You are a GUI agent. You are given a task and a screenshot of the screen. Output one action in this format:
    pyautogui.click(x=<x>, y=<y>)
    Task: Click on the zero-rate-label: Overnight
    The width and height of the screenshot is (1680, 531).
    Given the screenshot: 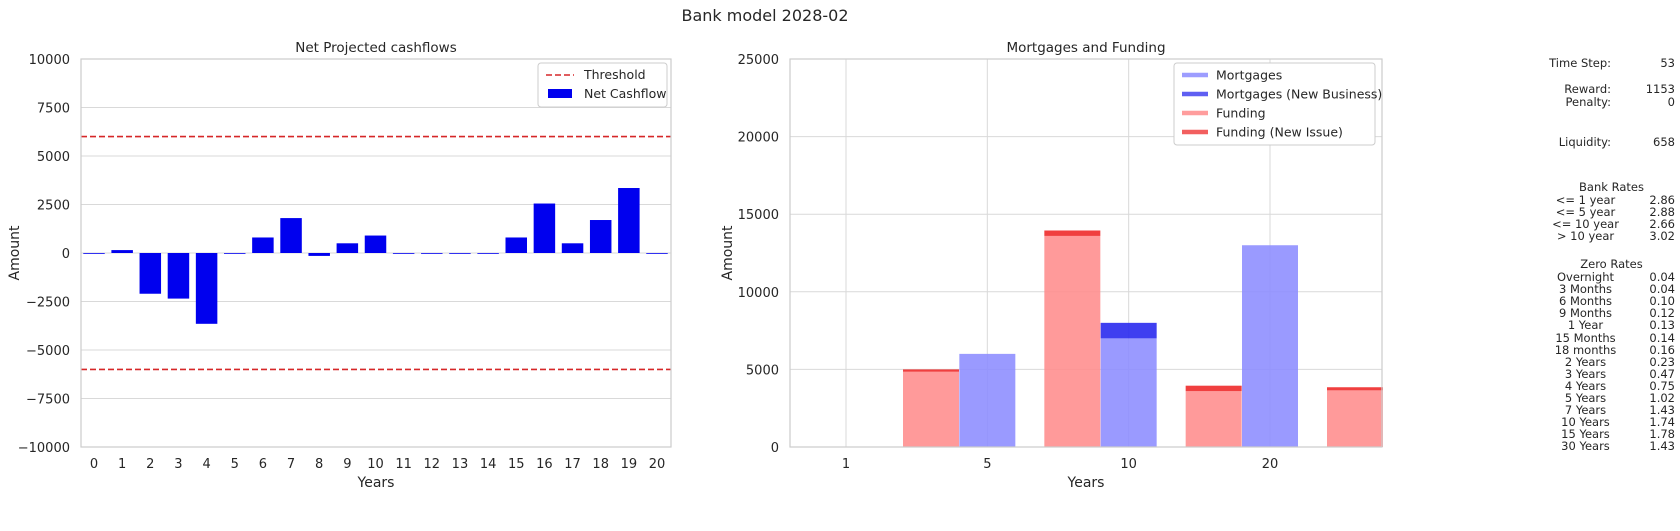 What is the action you would take?
    pyautogui.click(x=1585, y=277)
    